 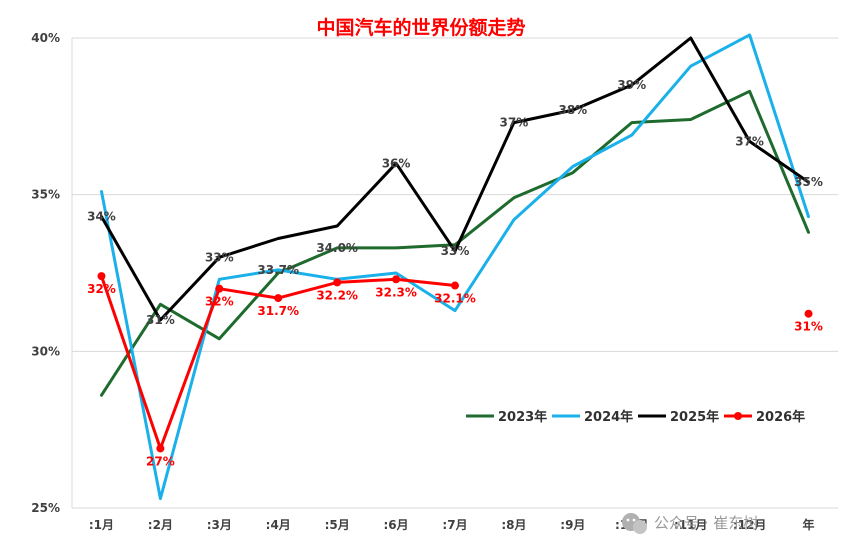 I want to click on data-label: 32.3%, so click(x=396, y=292).